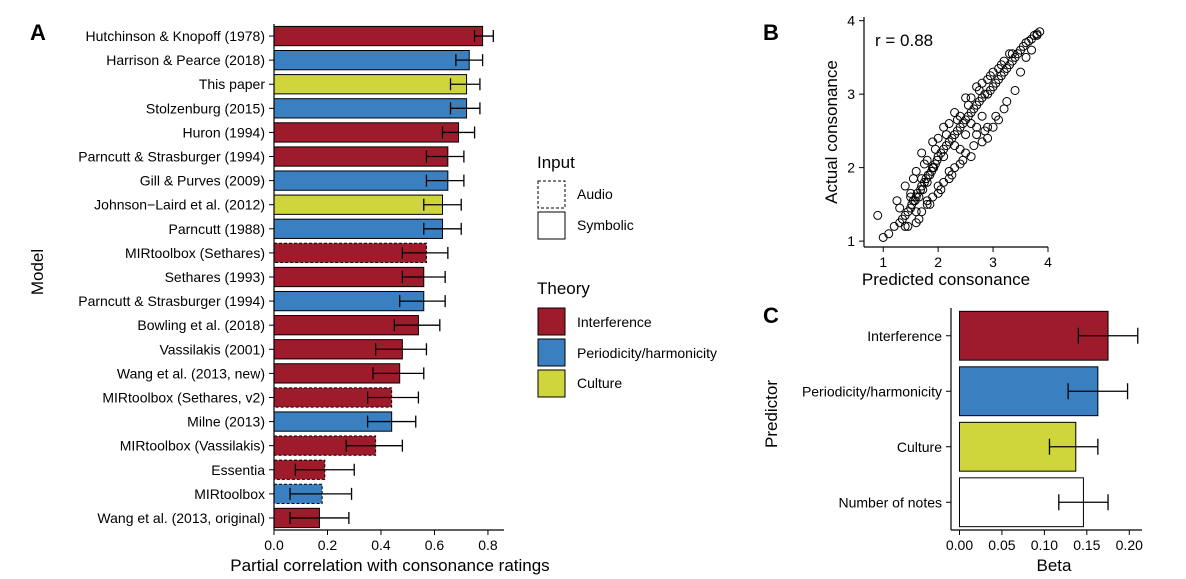 The image size is (1186, 579). Describe the element at coordinates (201, 325) in the screenshot. I see `category-label-12: Bowling et al. (2018)` at that location.